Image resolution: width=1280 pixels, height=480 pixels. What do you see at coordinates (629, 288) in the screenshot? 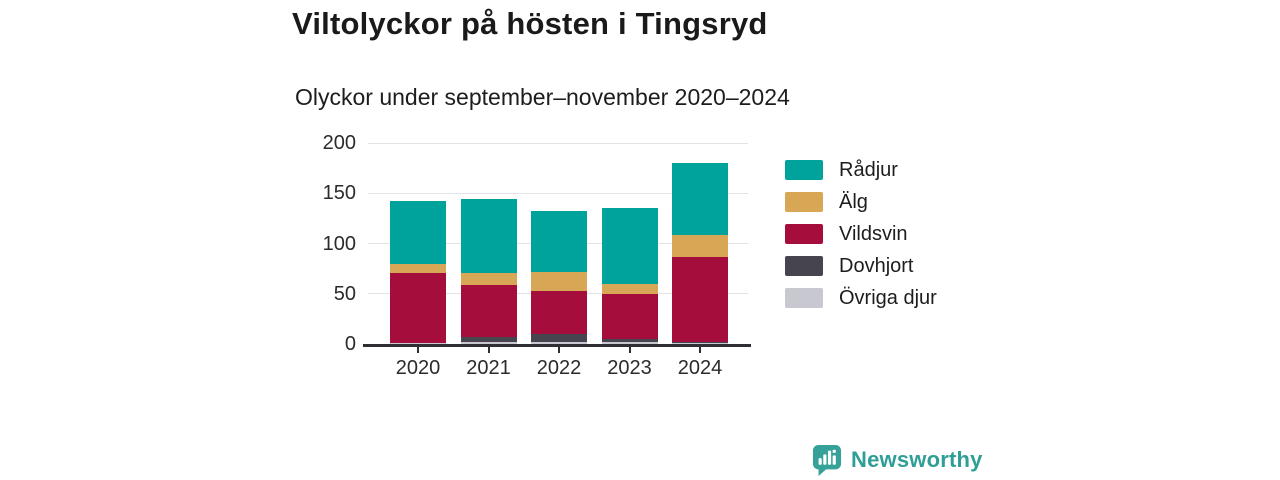
I see `bar-segment-2023-Älg` at bounding box center [629, 288].